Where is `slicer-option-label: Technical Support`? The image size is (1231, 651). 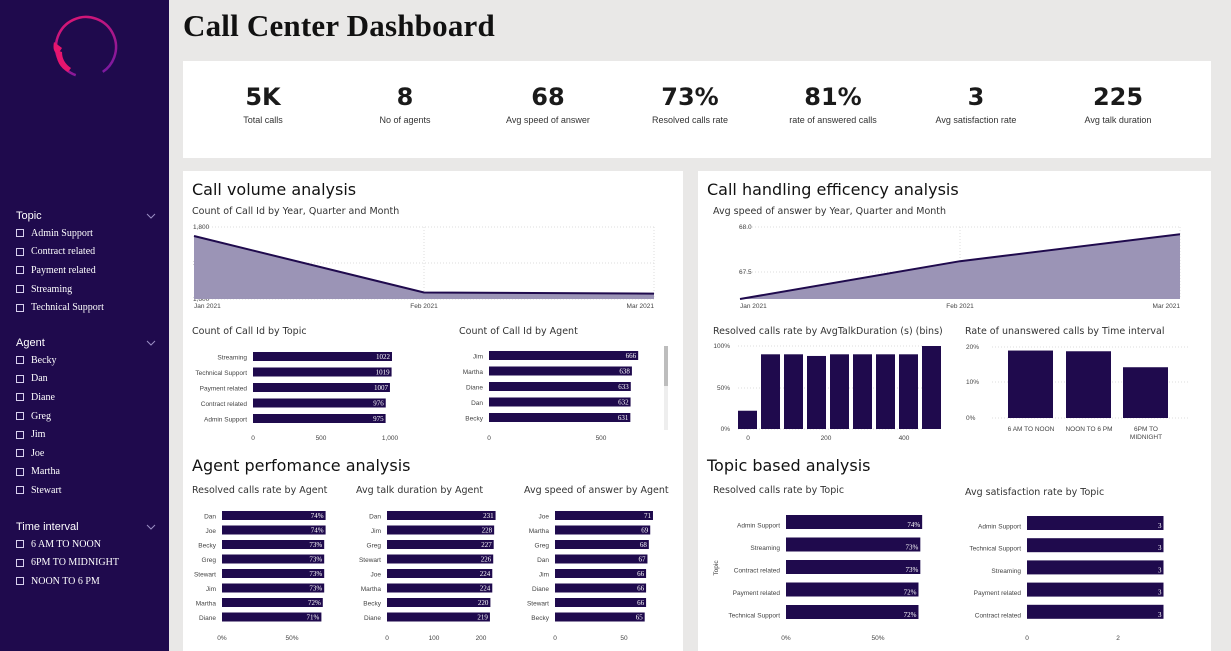 slicer-option-label: Technical Support is located at coordinates (67, 308).